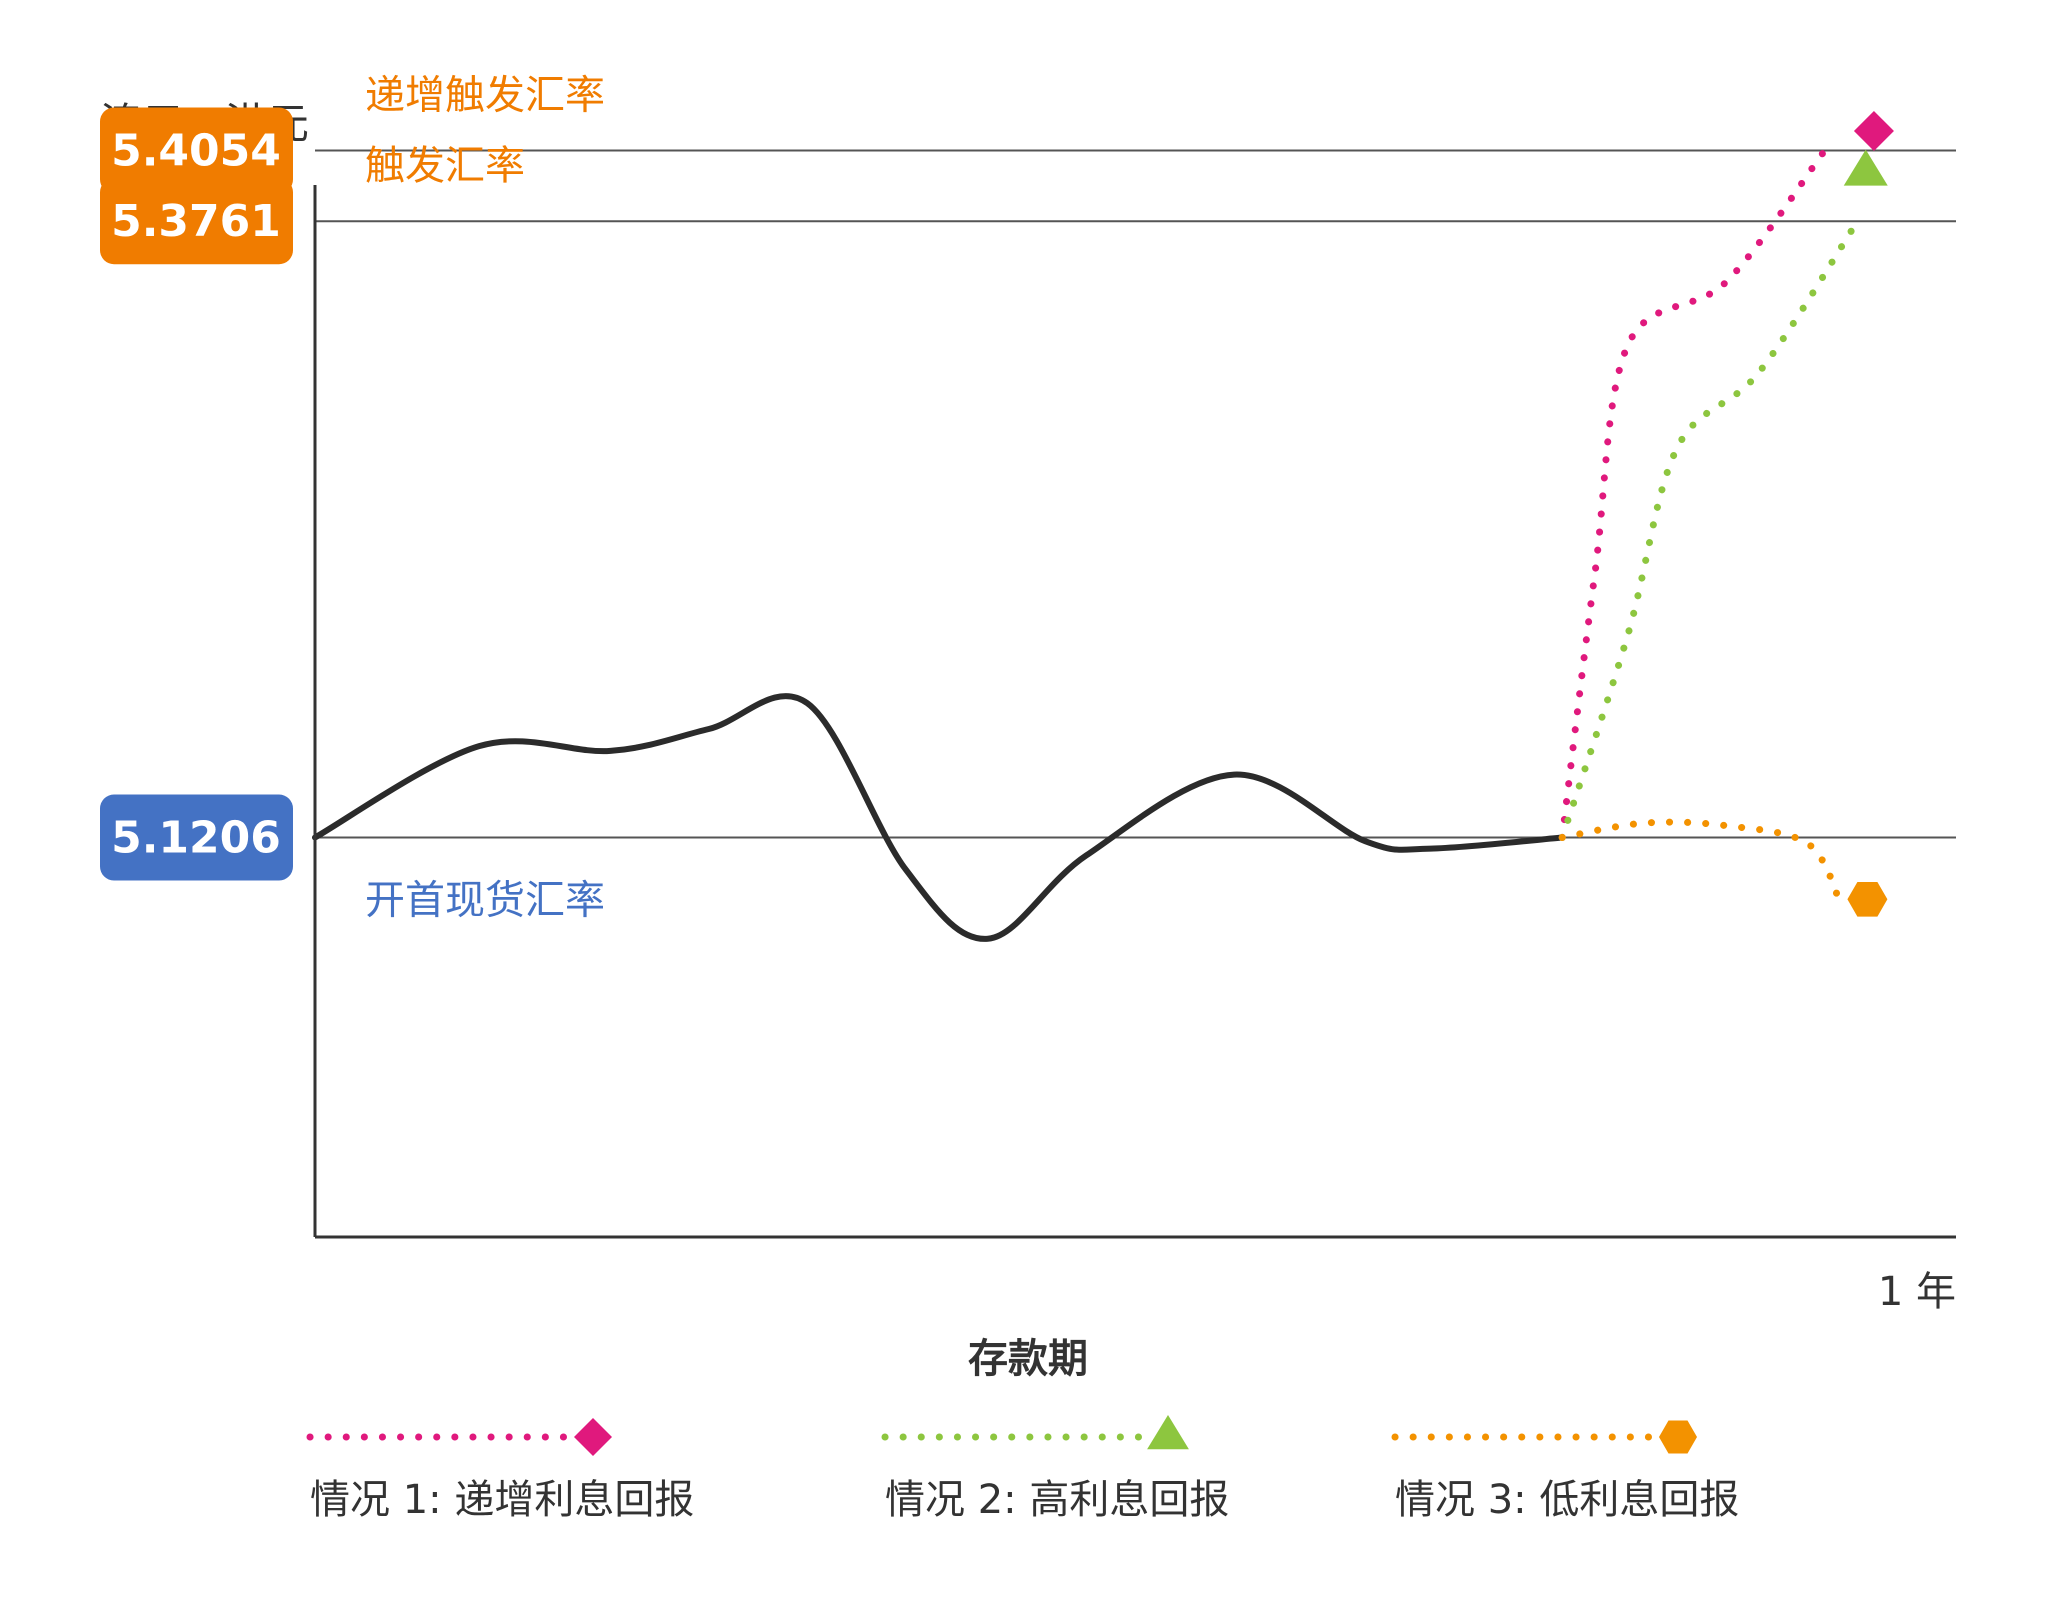  What do you see at coordinates (485, 96) in the screenshot?
I see `reference-label-0: 递增触发汇率` at bounding box center [485, 96].